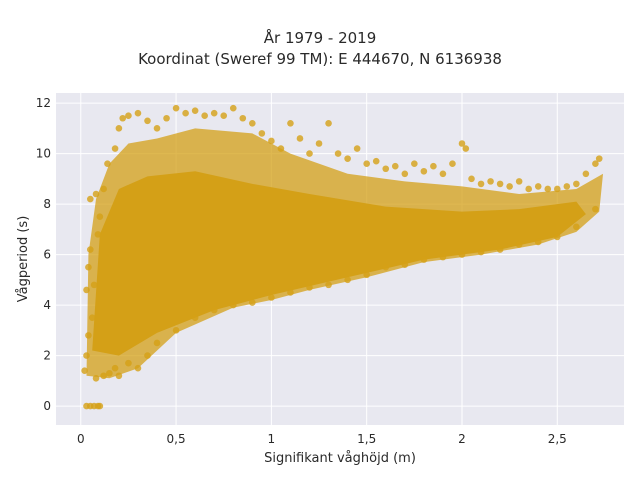 Image resolution: width=640 pixels, height=480 pixels. I want to click on x-tick-label: 2, so click(462, 439).